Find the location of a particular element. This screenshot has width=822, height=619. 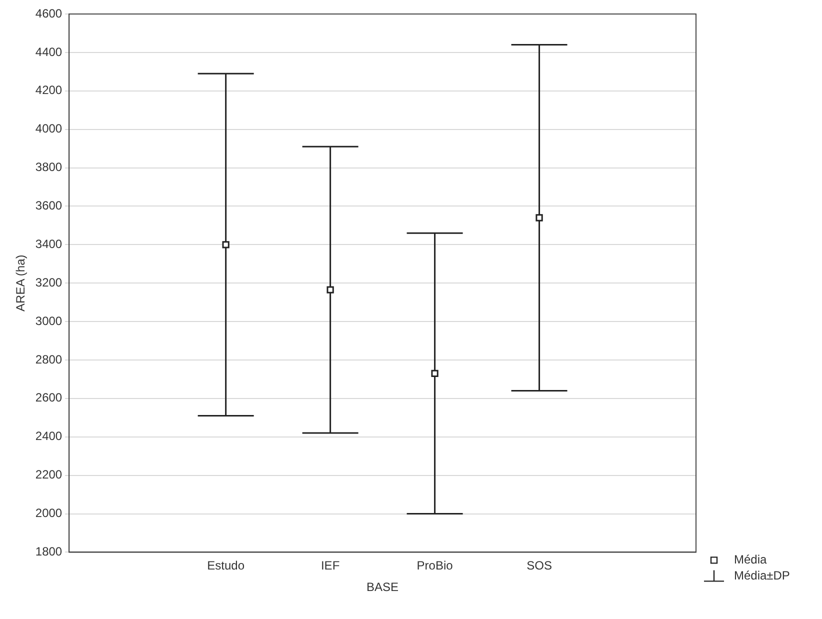

y-tick-label: 3000 is located at coordinates (48, 321).